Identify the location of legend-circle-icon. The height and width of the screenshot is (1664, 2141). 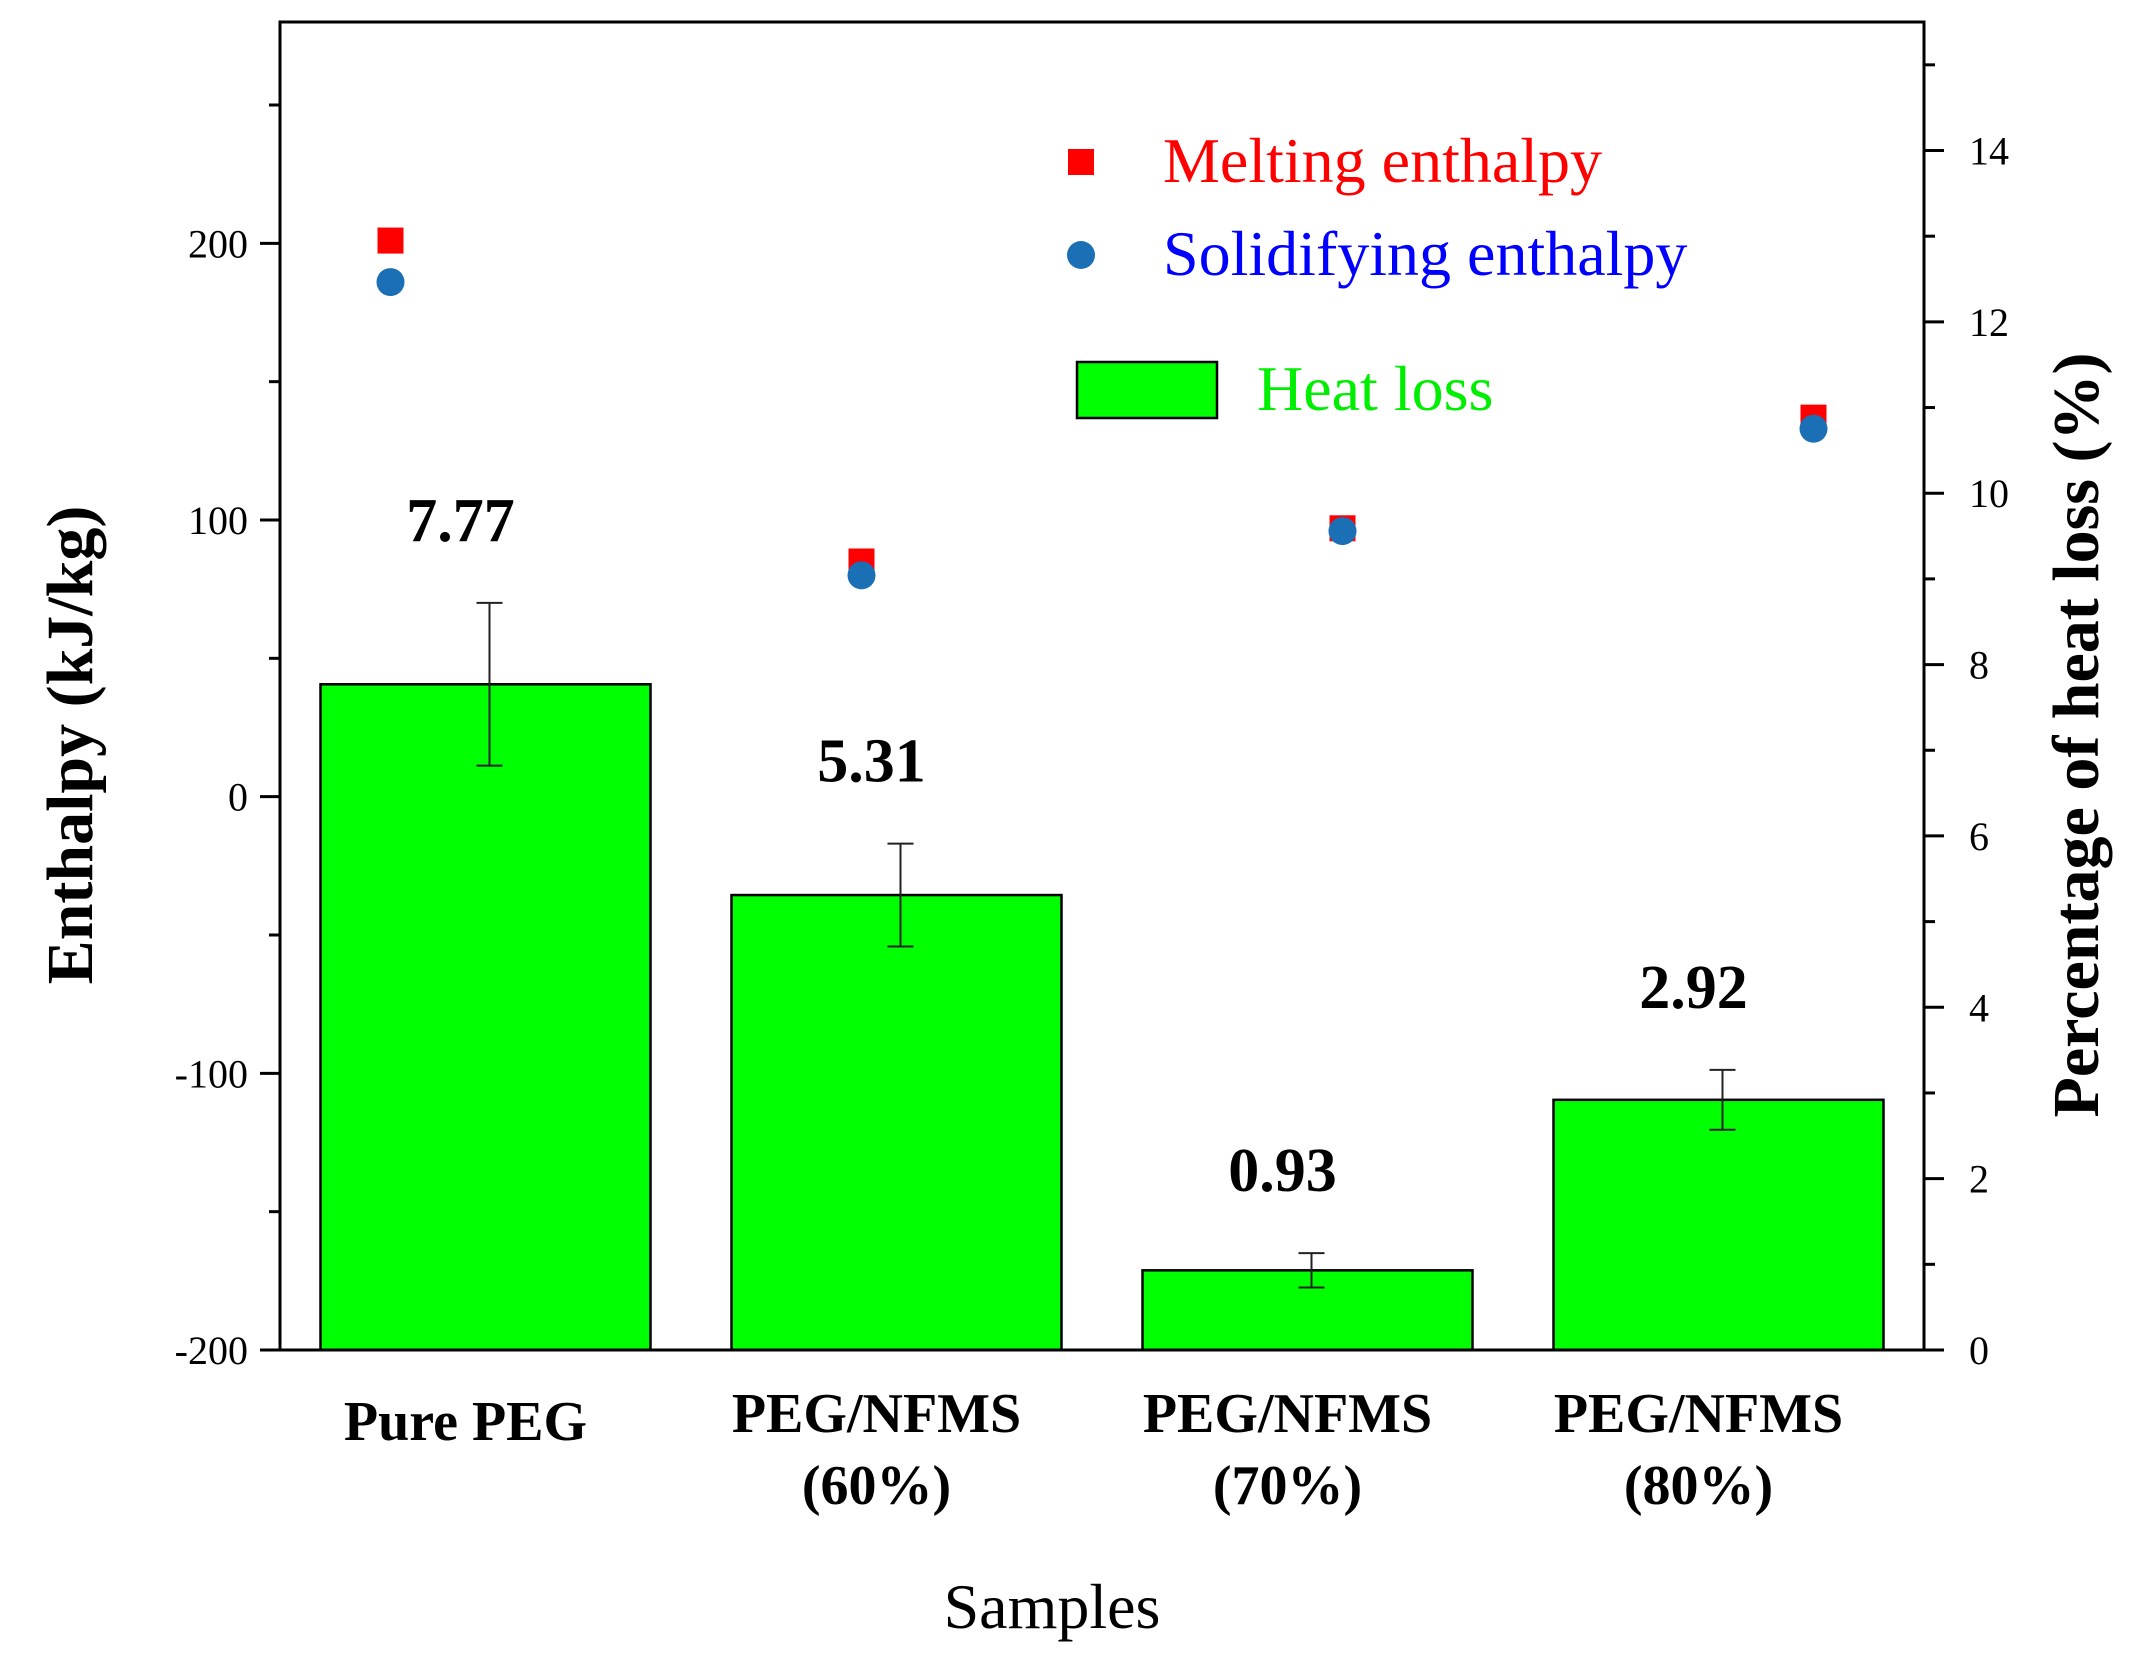
(1081, 255).